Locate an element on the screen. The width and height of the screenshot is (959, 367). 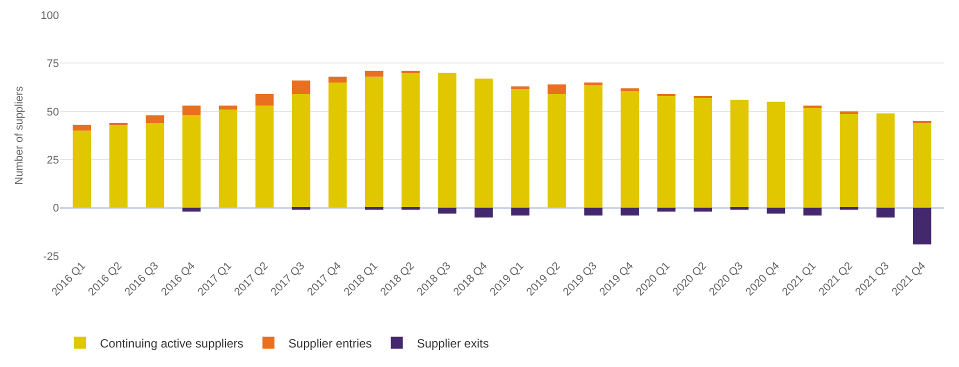
y-tick-label: 50 is located at coordinates (52, 112).